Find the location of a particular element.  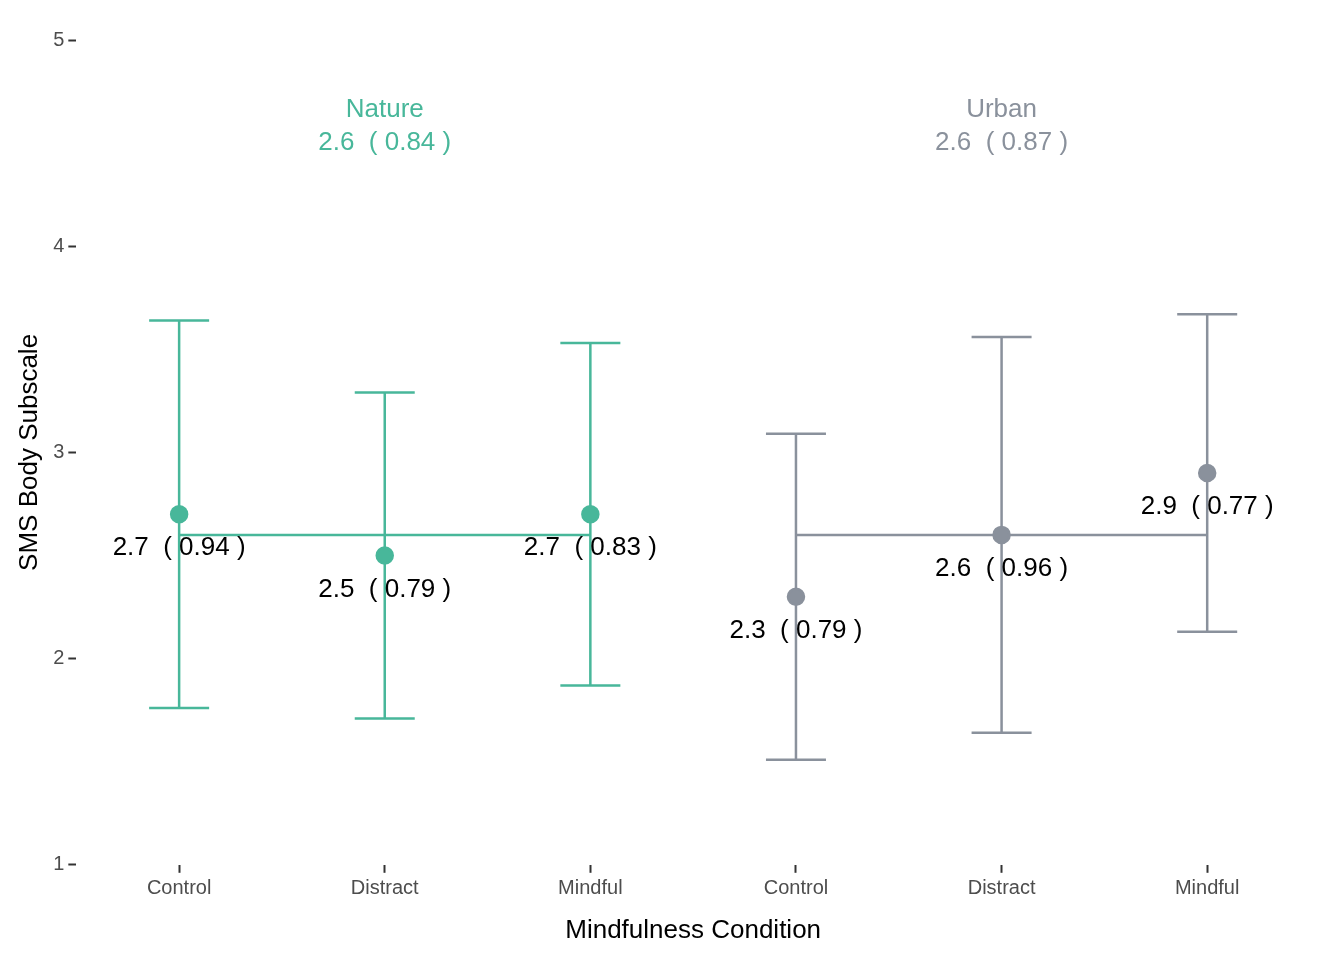

annotation: 2.6 ( 0.84 ) is located at coordinates (385, 141).